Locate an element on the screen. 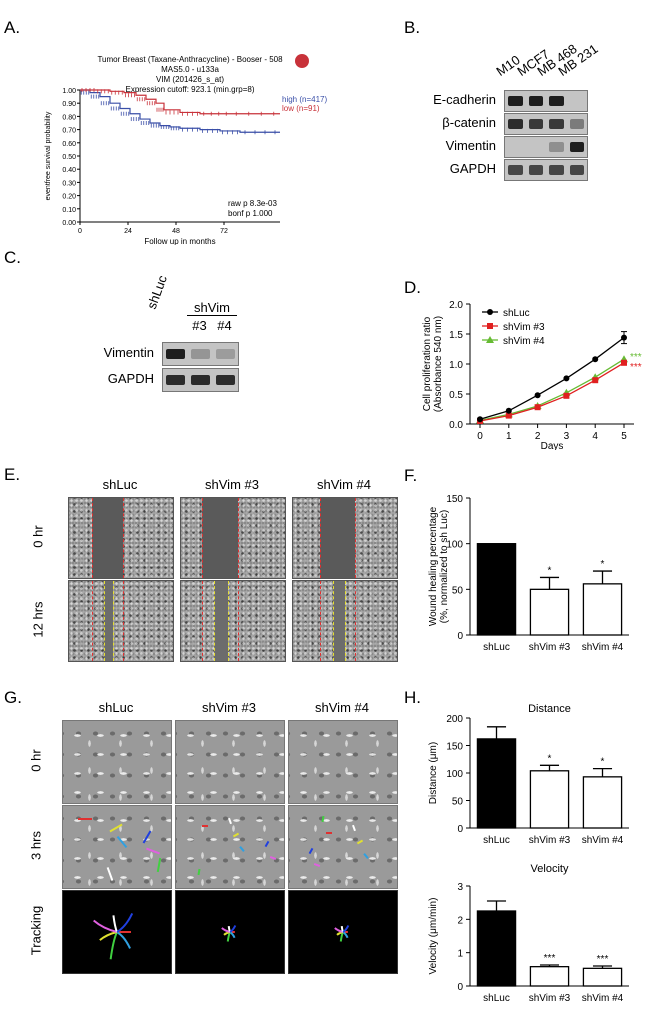 The width and height of the screenshot is (650, 1019). bar-category-label: shLuc is located at coordinates (496, 998).